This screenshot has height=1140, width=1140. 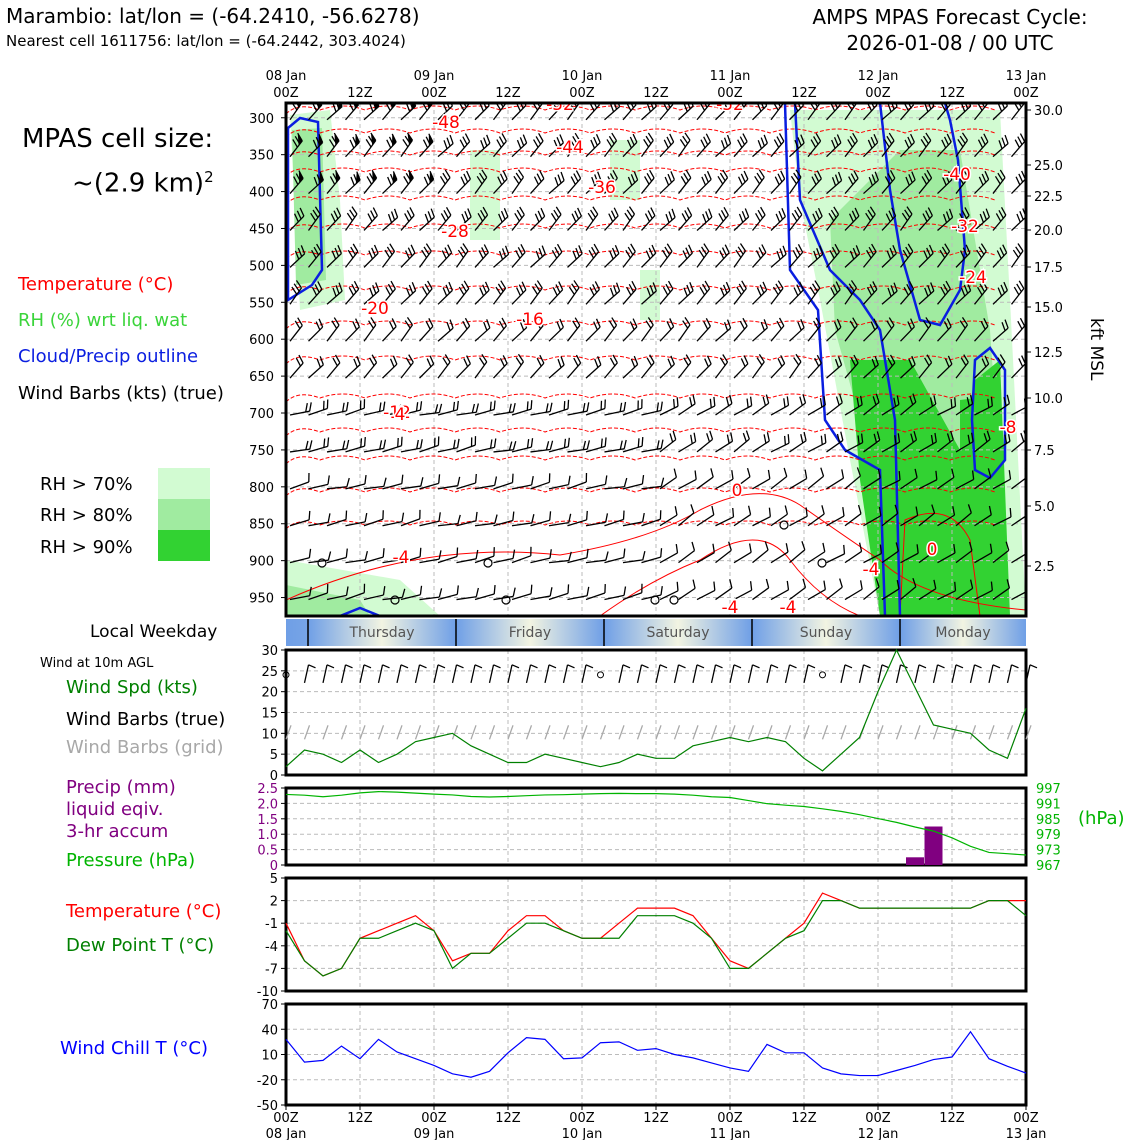 What do you see at coordinates (804, 93) in the screenshot?
I see `top-hour-label: 12Z` at bounding box center [804, 93].